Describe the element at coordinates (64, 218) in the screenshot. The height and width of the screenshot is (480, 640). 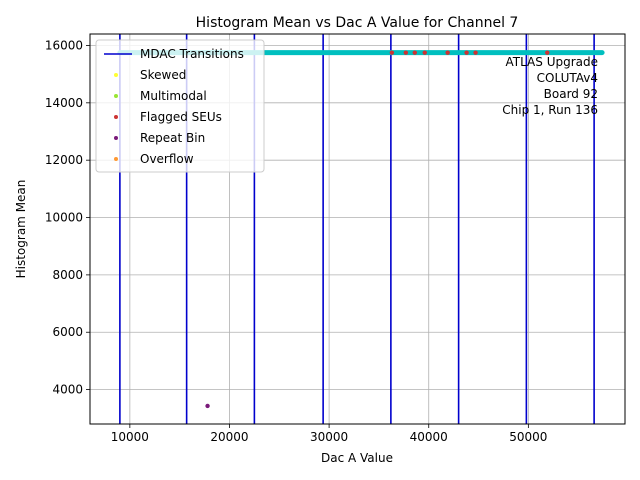
I see `y-tick-label: 10000` at that location.